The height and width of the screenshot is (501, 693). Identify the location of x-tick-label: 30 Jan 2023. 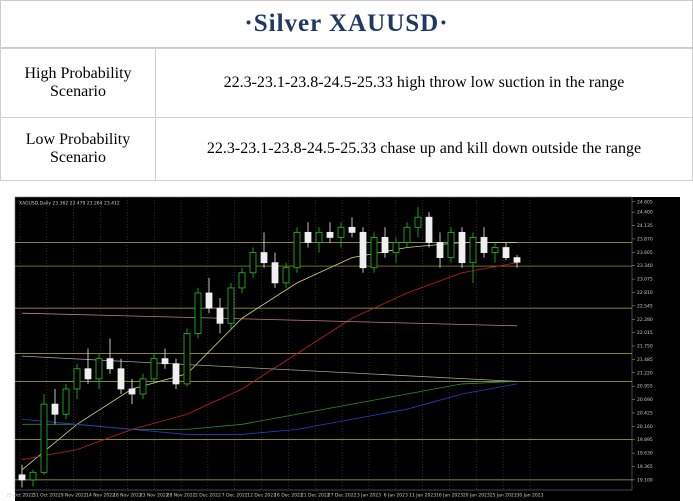
(530, 496).